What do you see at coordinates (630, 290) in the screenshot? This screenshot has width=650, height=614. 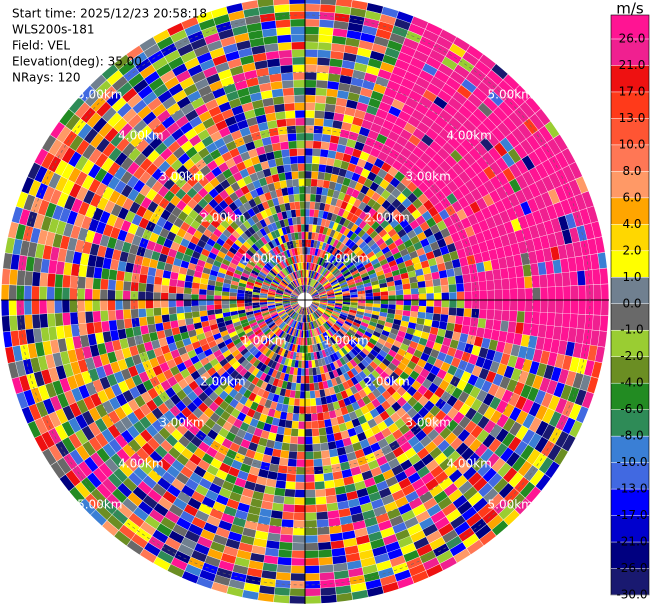 I see `colorbar-segment` at bounding box center [630, 290].